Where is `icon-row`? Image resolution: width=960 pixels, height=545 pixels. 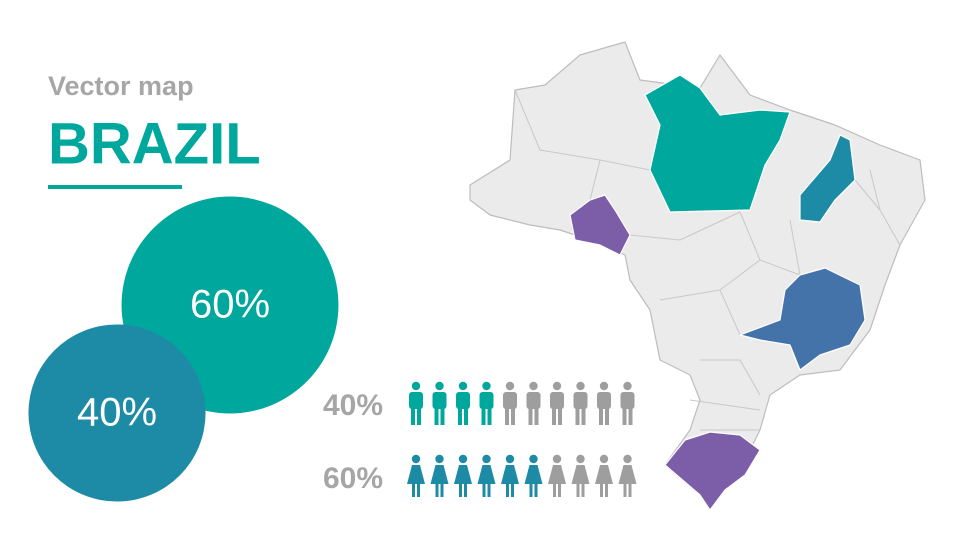 icon-row is located at coordinates (522, 475).